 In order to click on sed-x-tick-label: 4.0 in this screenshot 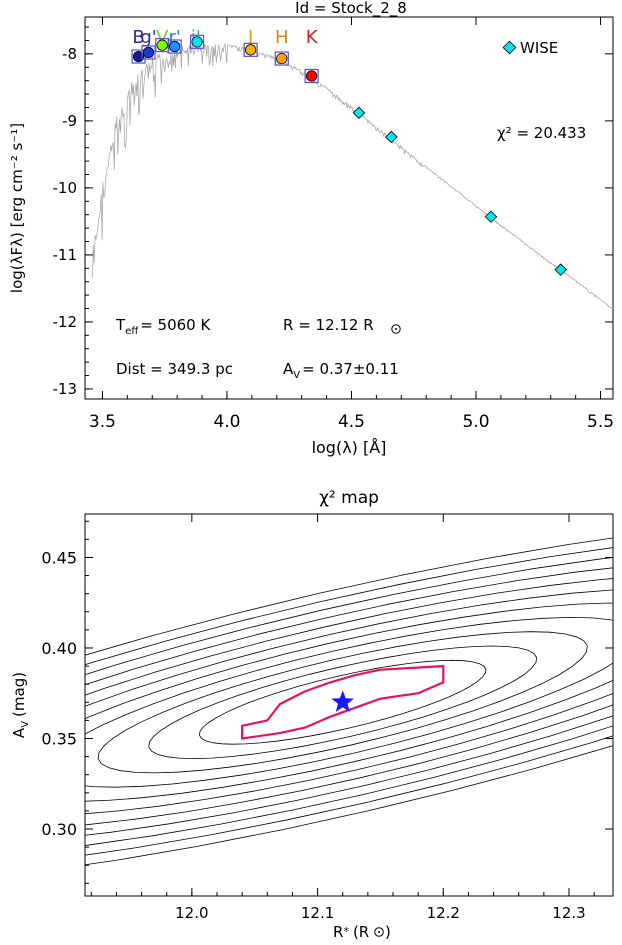, I will do `click(226, 422)`.